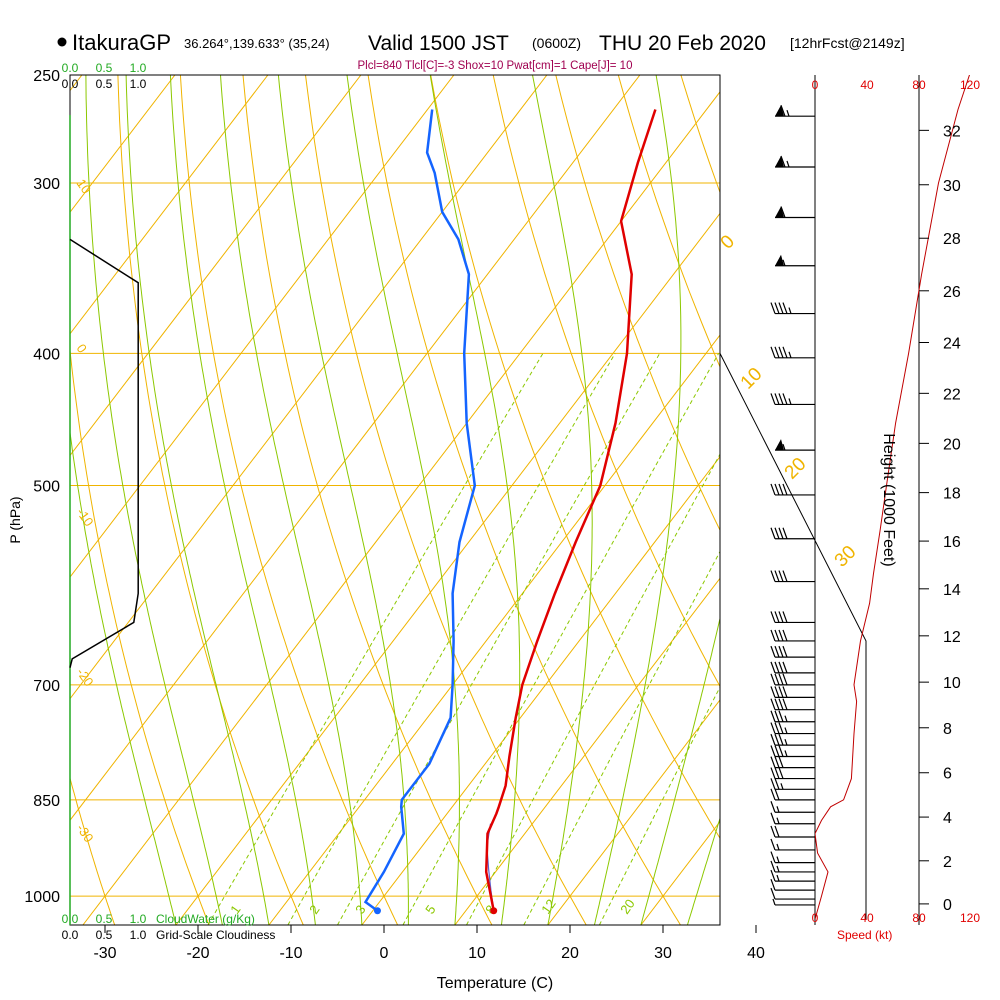  Describe the element at coordinates (556, 43) in the screenshot. I see `valid-zulu: (0600Z)` at that location.